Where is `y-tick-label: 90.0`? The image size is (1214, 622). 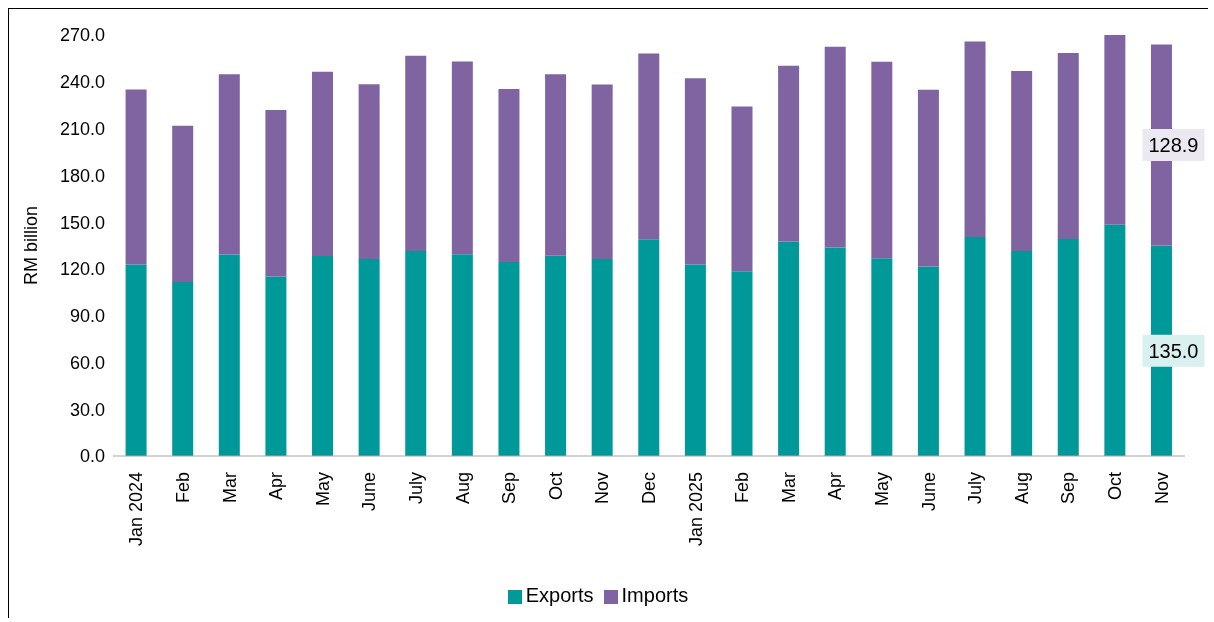
y-tick-label: 90.0 is located at coordinates (87, 316).